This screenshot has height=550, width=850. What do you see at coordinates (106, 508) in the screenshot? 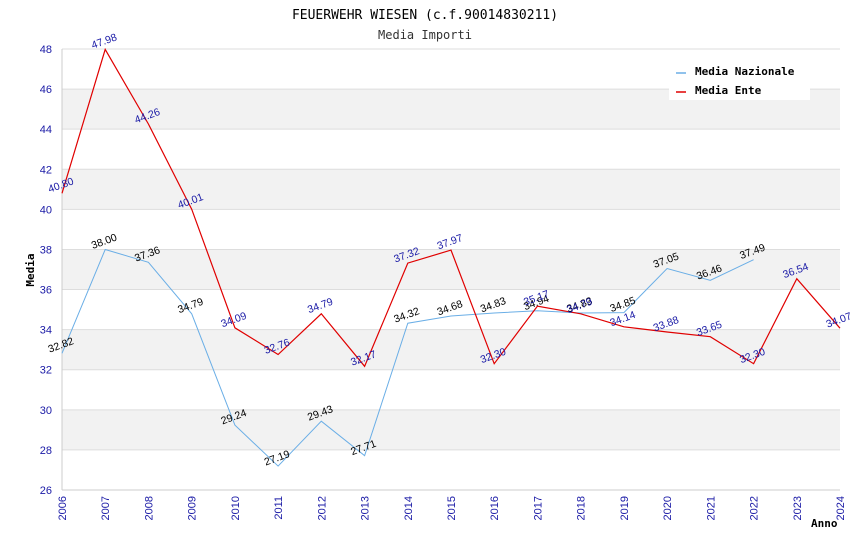
I see `x-tick-label: 2007` at bounding box center [106, 508].